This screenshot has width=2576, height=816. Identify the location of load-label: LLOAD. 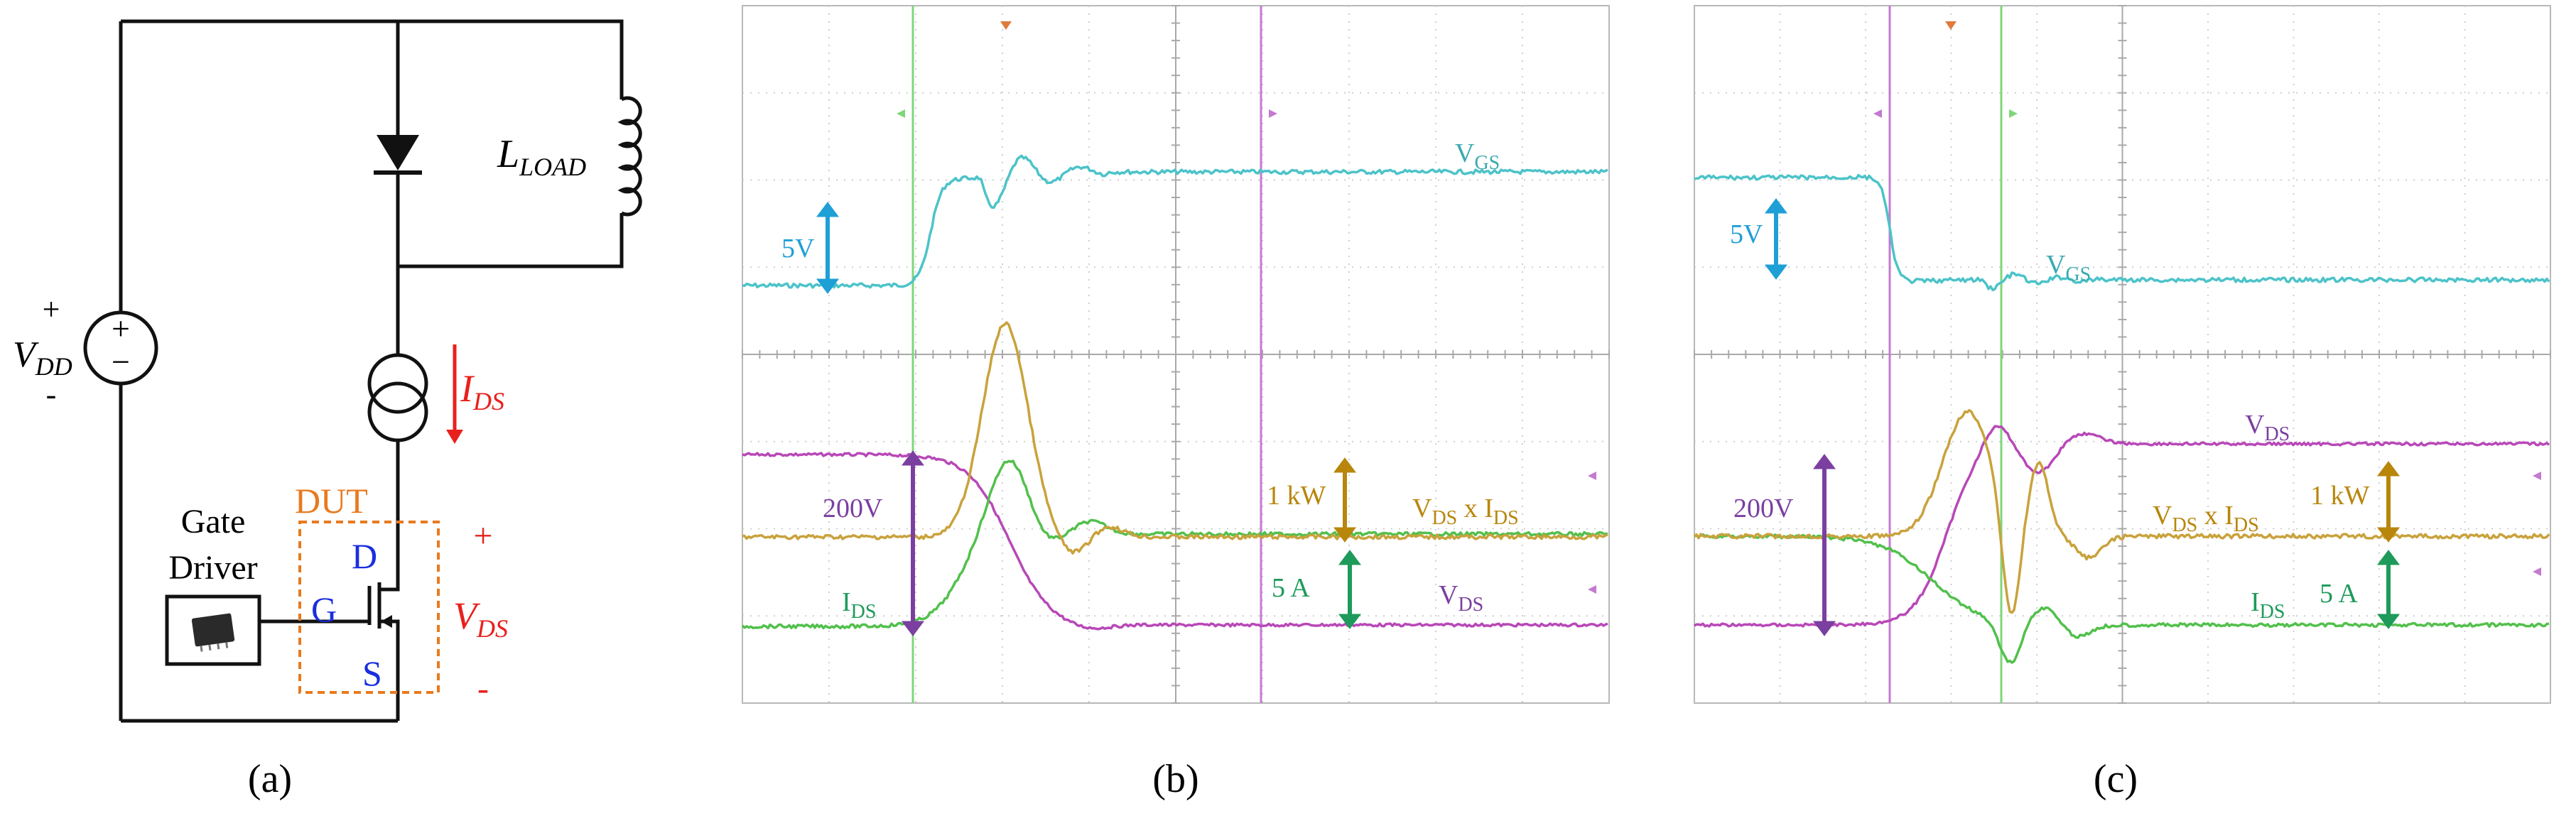
(541, 156).